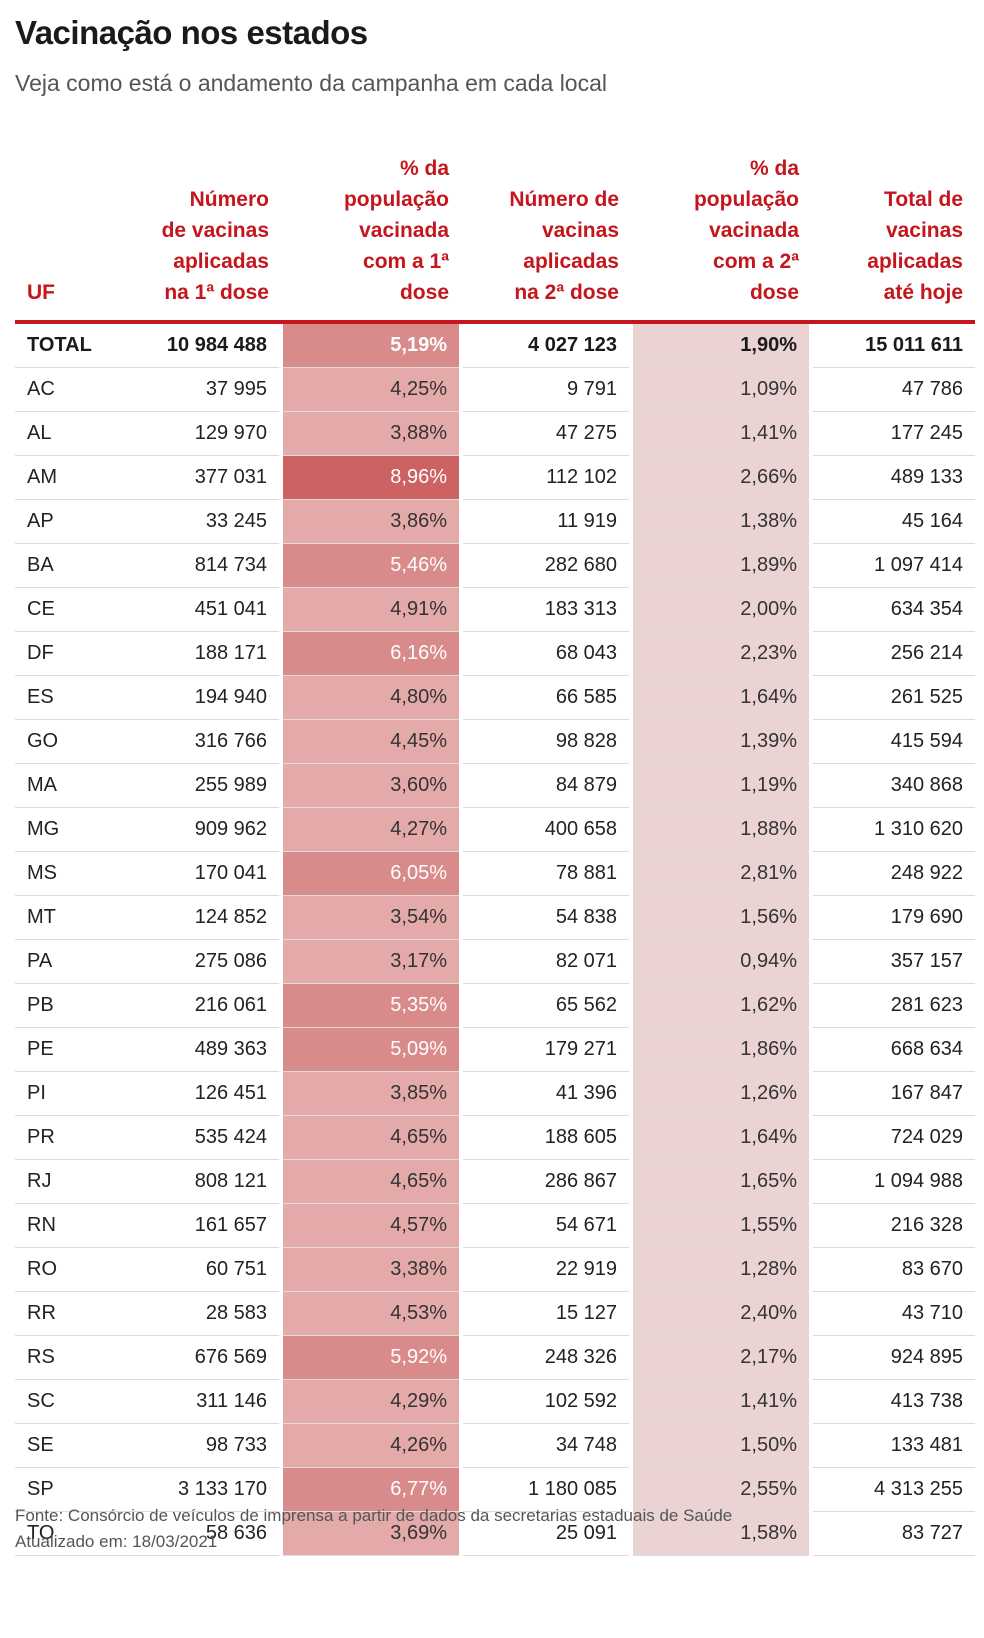 This screenshot has height=1638, width=984. What do you see at coordinates (495, 1401) in the screenshot?
I see `table-row: SC 311 146 4,29% 102 592 1,41% 413 738` at bounding box center [495, 1401].